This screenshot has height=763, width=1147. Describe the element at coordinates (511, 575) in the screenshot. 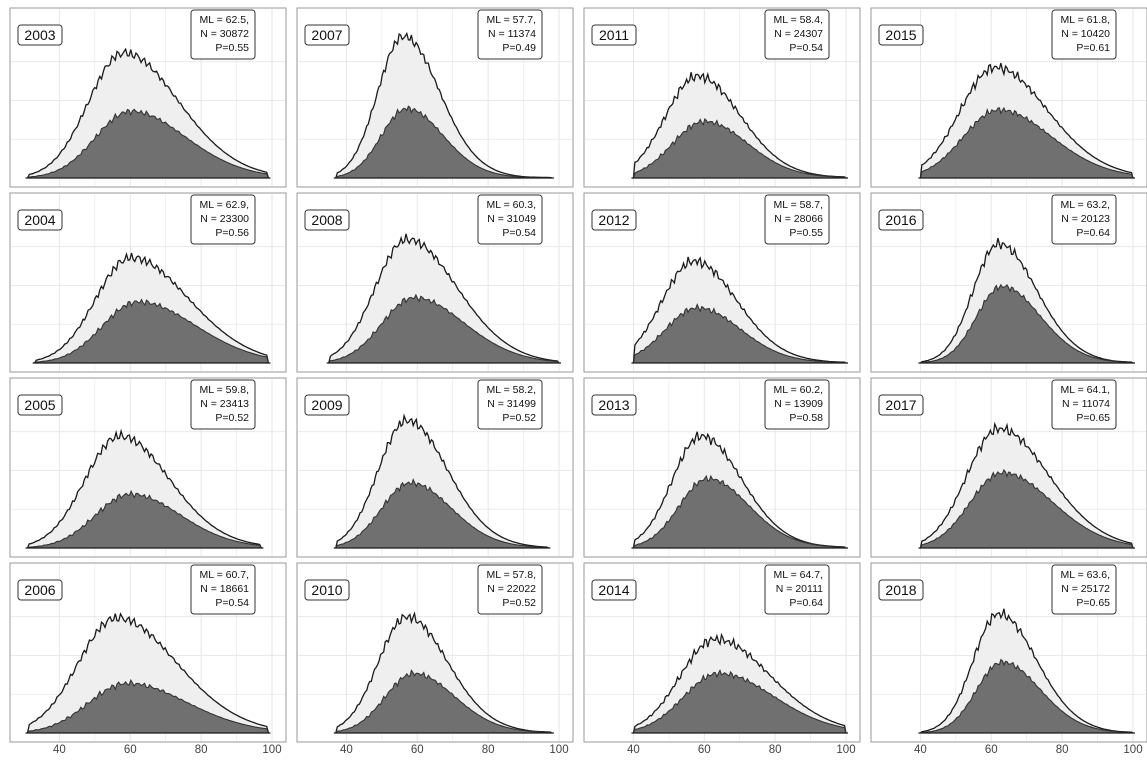

I see `stats-ml: ML = 57.8,` at that location.